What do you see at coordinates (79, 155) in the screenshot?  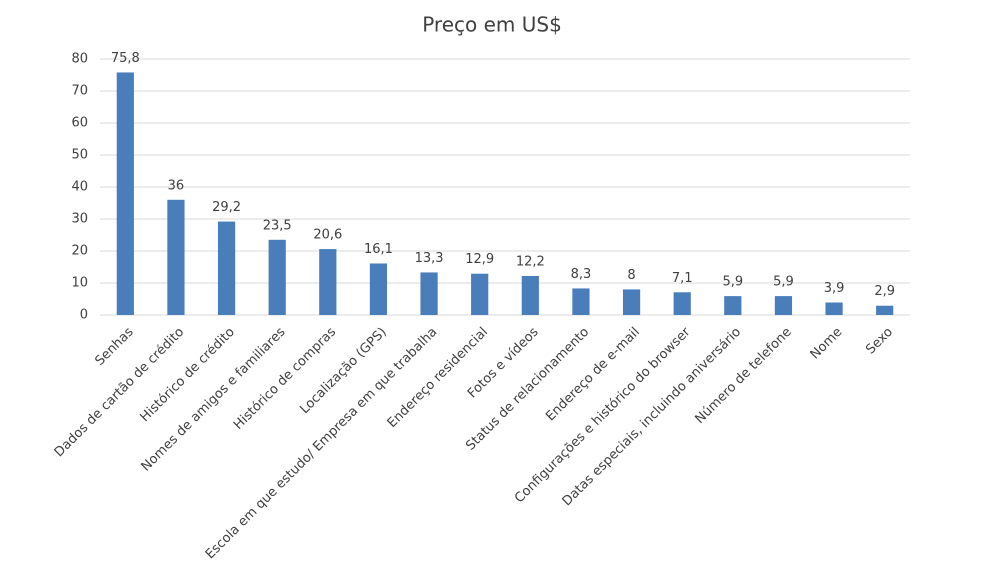 I see `y-tick-label: 50` at bounding box center [79, 155].